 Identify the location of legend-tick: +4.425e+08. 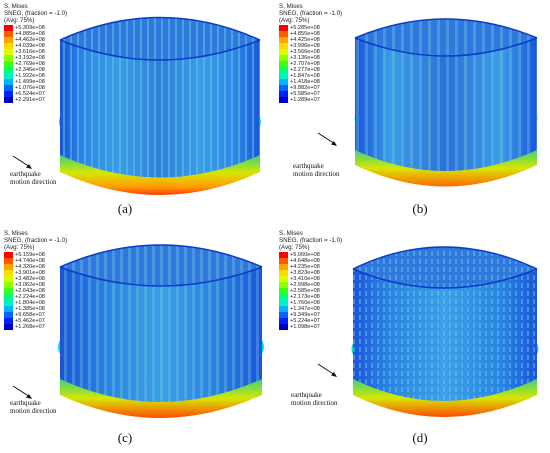
(305, 40).